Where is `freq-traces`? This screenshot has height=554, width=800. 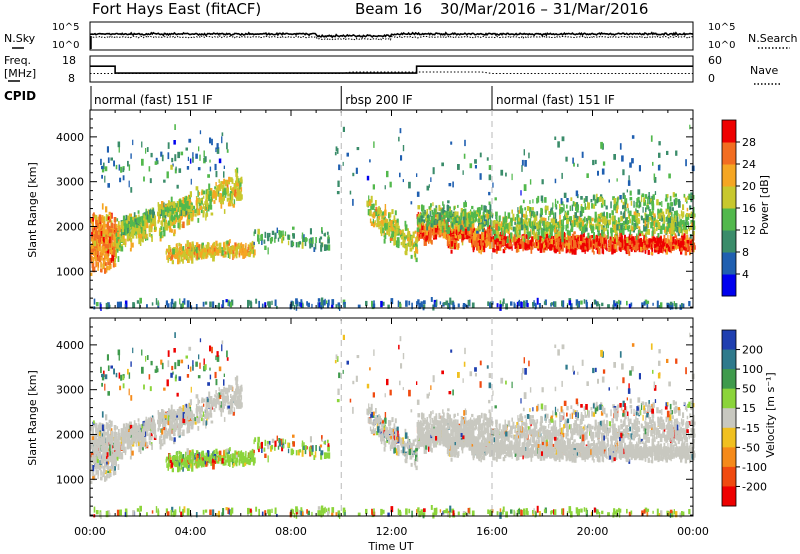
freq-traces is located at coordinates (391, 69).